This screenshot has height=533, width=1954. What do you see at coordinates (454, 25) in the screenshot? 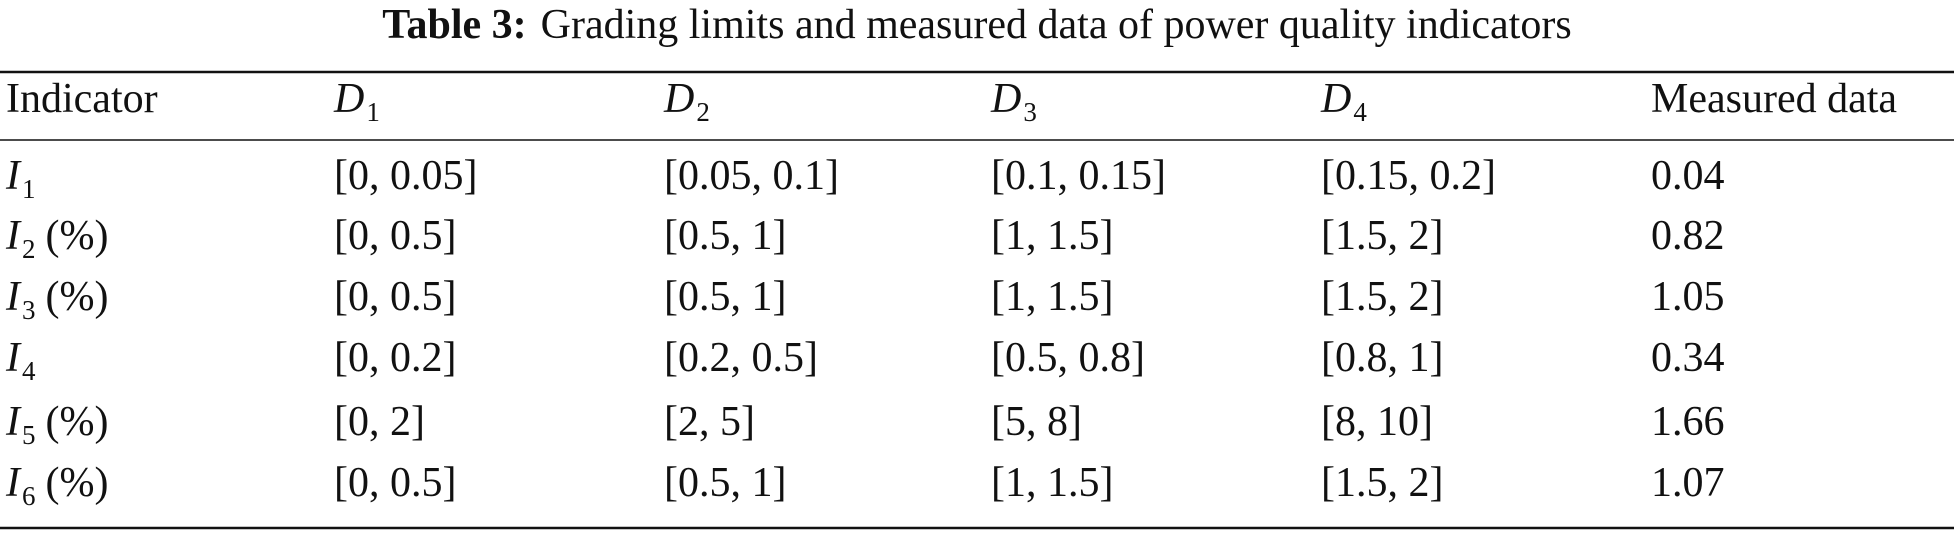
I see `caption-label: Table 3:` at bounding box center [454, 25].